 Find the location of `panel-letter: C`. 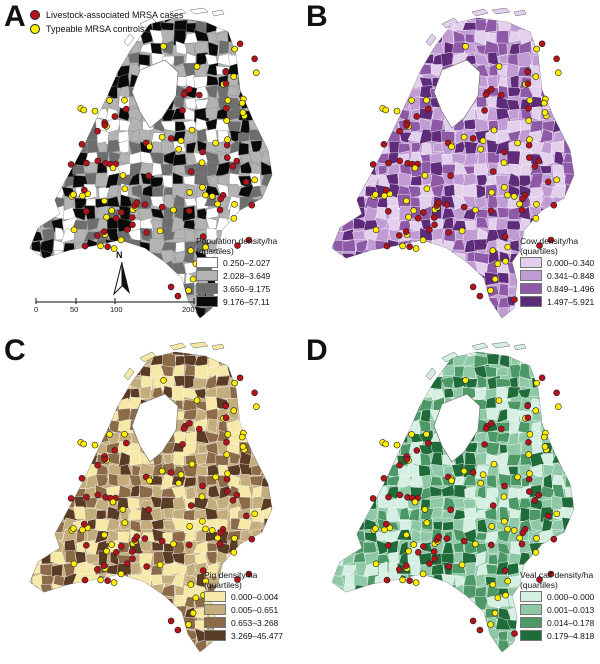

panel-letter: C is located at coordinates (15, 350).